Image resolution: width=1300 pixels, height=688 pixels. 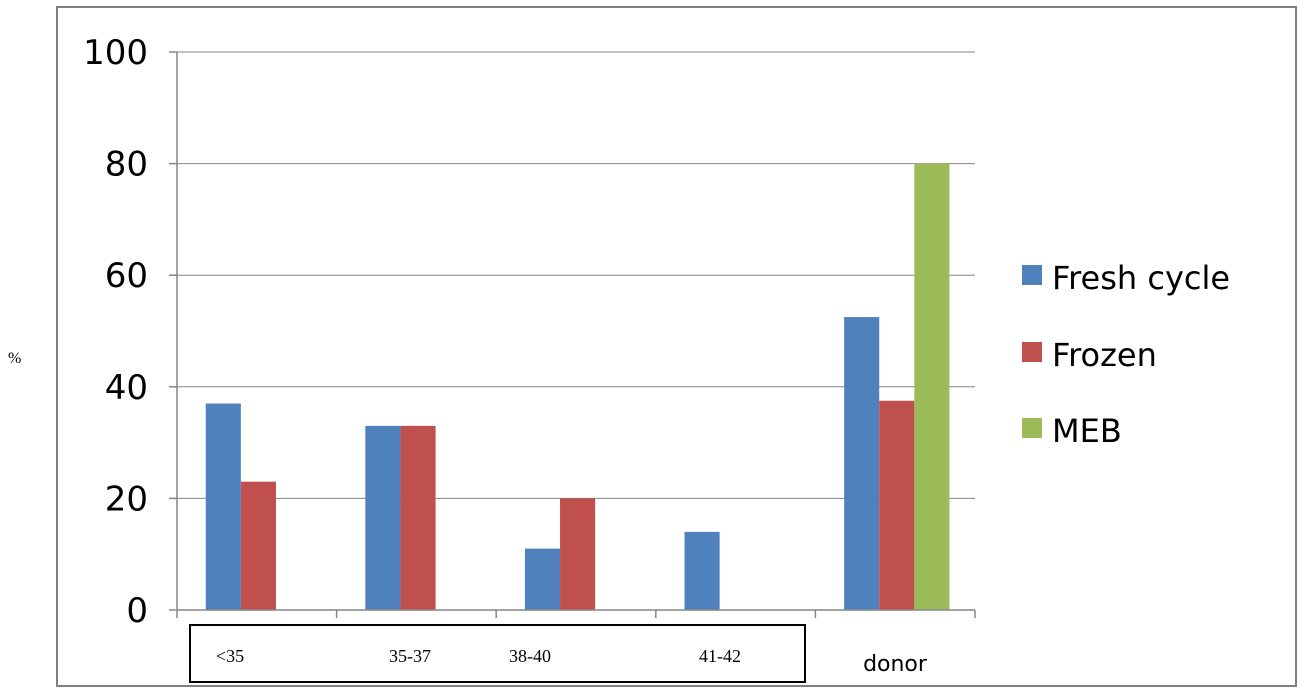 What do you see at coordinates (895, 664) in the screenshot?
I see `x-category-label: donor` at bounding box center [895, 664].